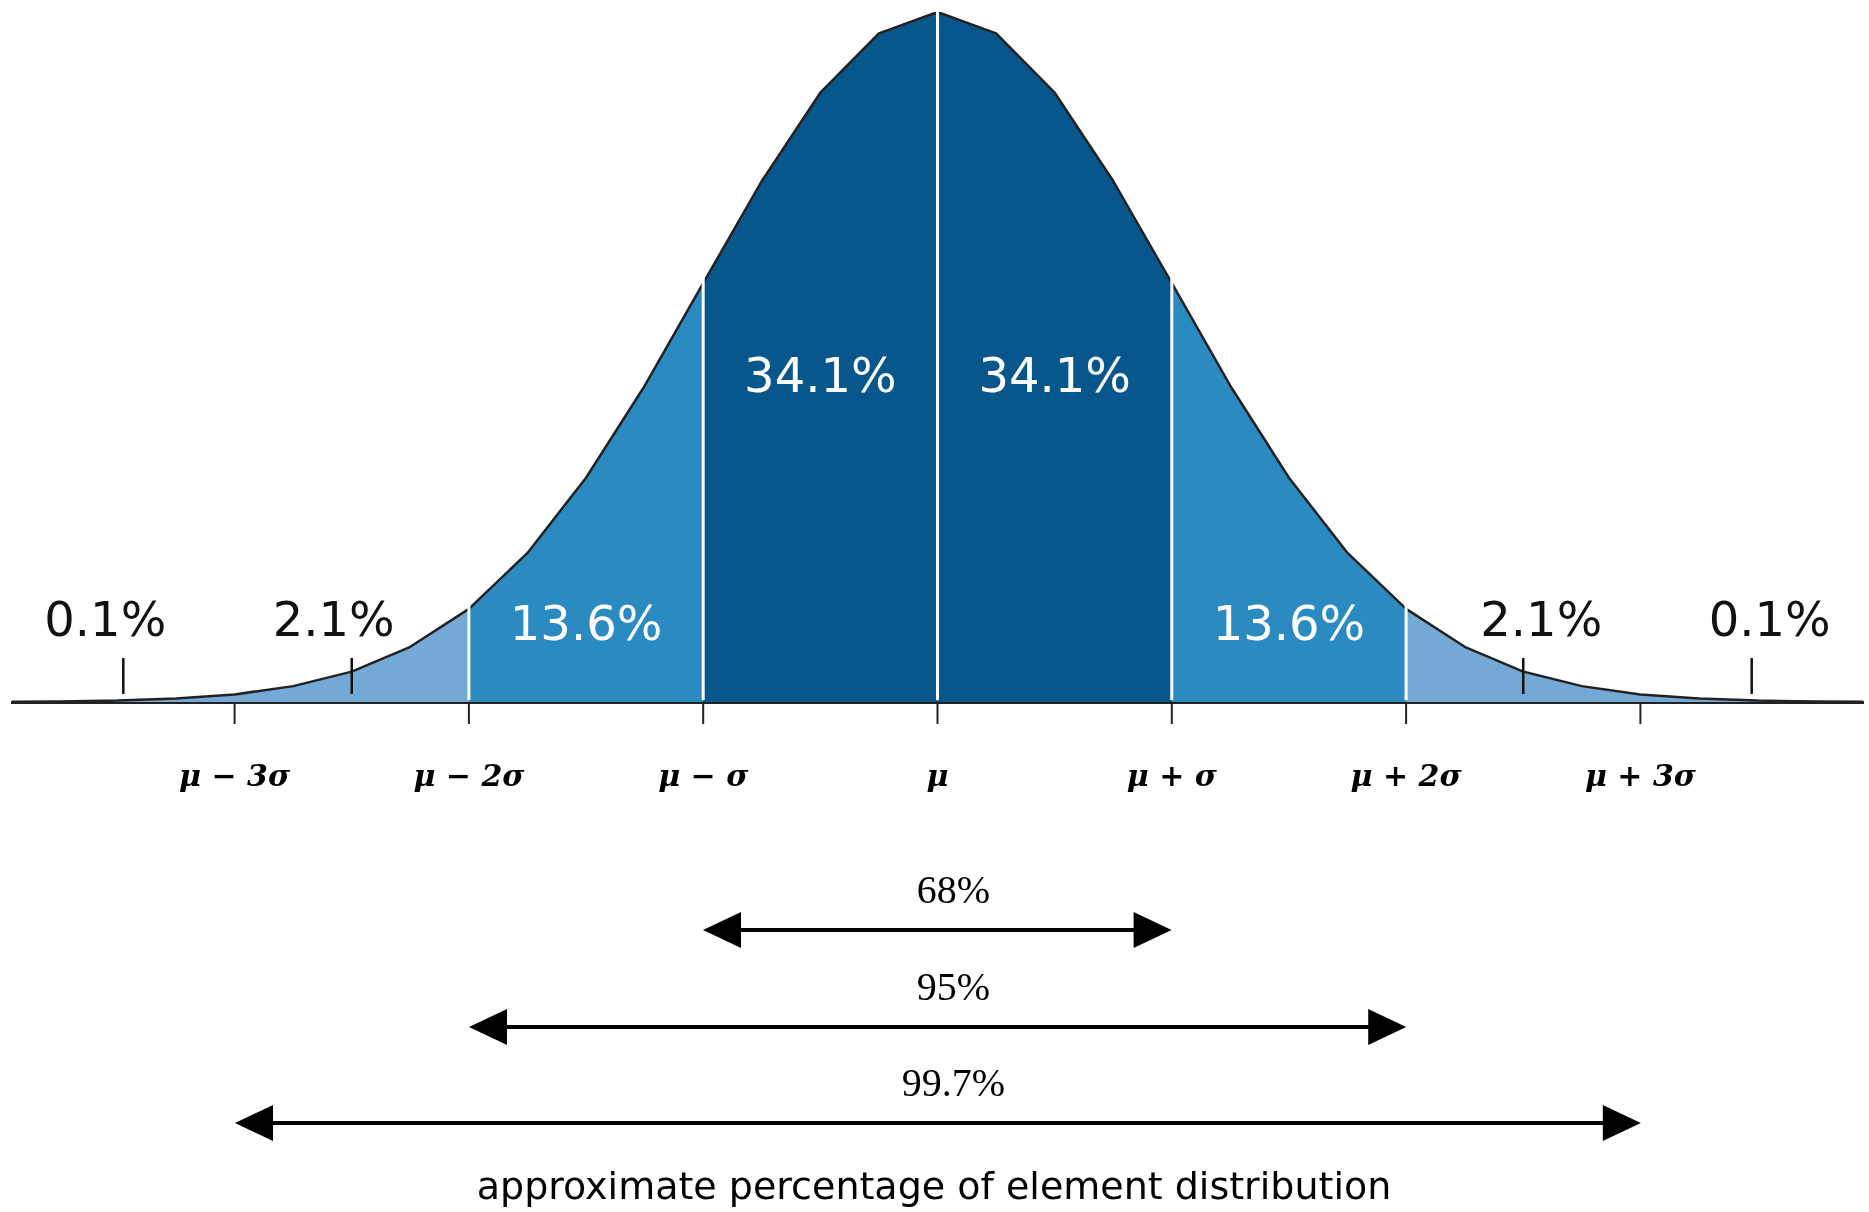  What do you see at coordinates (953, 1082) in the screenshot?
I see `text: 99.7%` at bounding box center [953, 1082].